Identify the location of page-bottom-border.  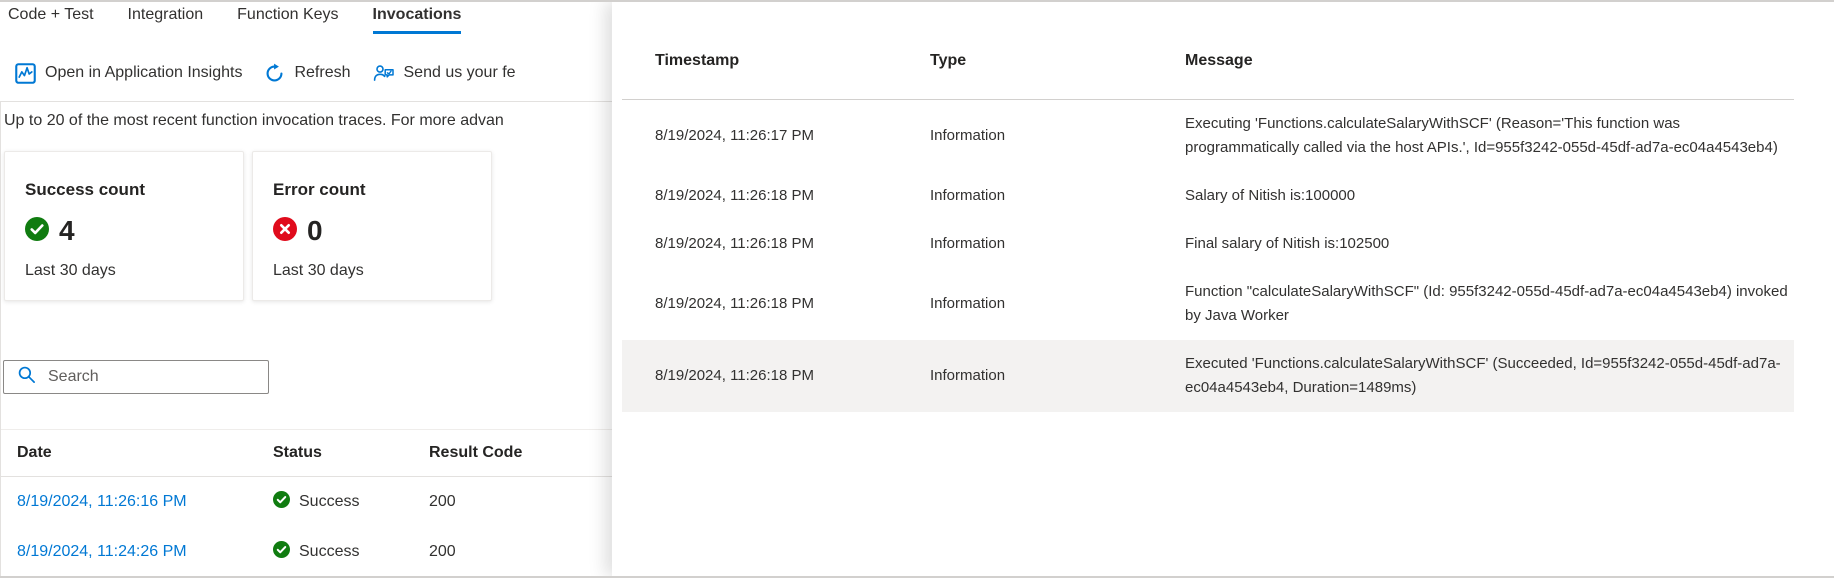
(917, 577).